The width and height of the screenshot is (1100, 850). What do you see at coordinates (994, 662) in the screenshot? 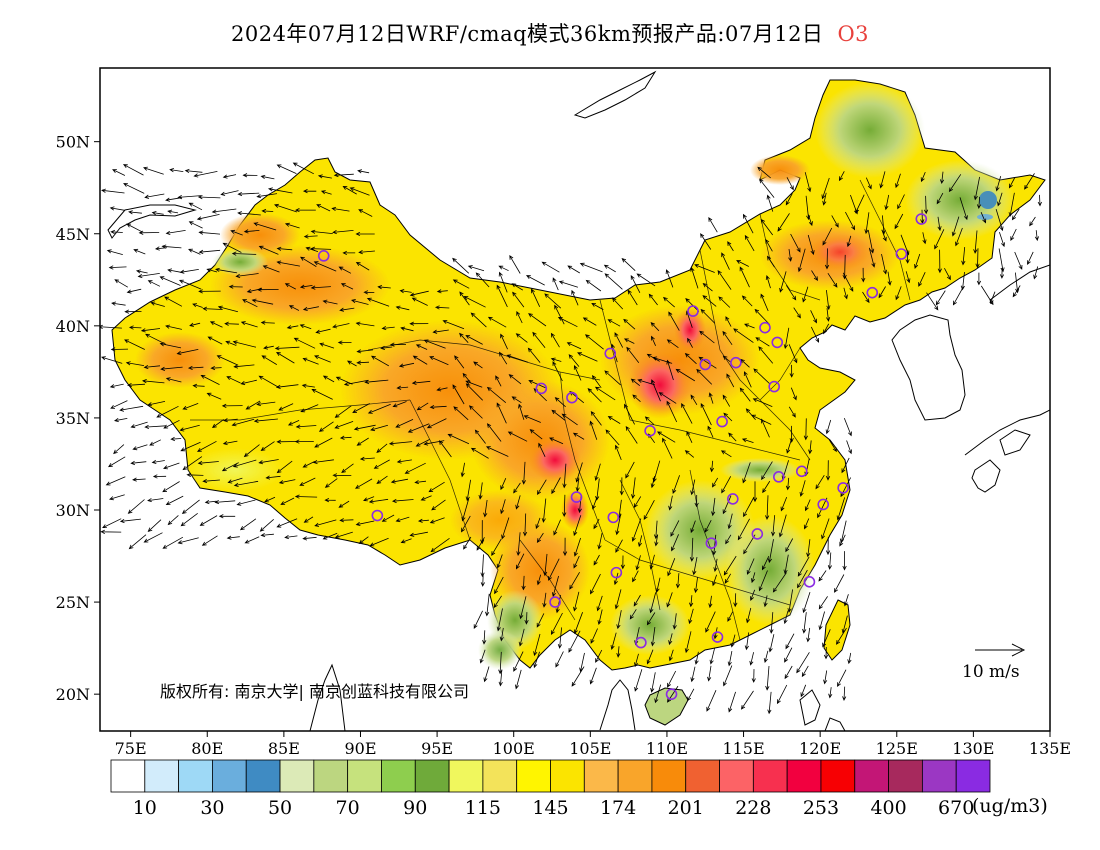
I see `wind-legend: 10 m/s` at bounding box center [994, 662].